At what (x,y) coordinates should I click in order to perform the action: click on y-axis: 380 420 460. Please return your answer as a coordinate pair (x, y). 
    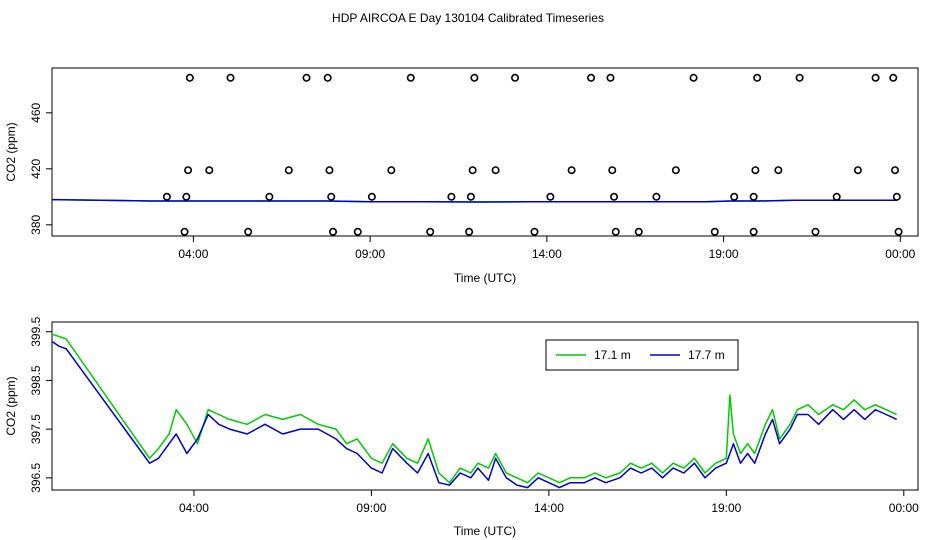
    Looking at the image, I should click on (40, 168).